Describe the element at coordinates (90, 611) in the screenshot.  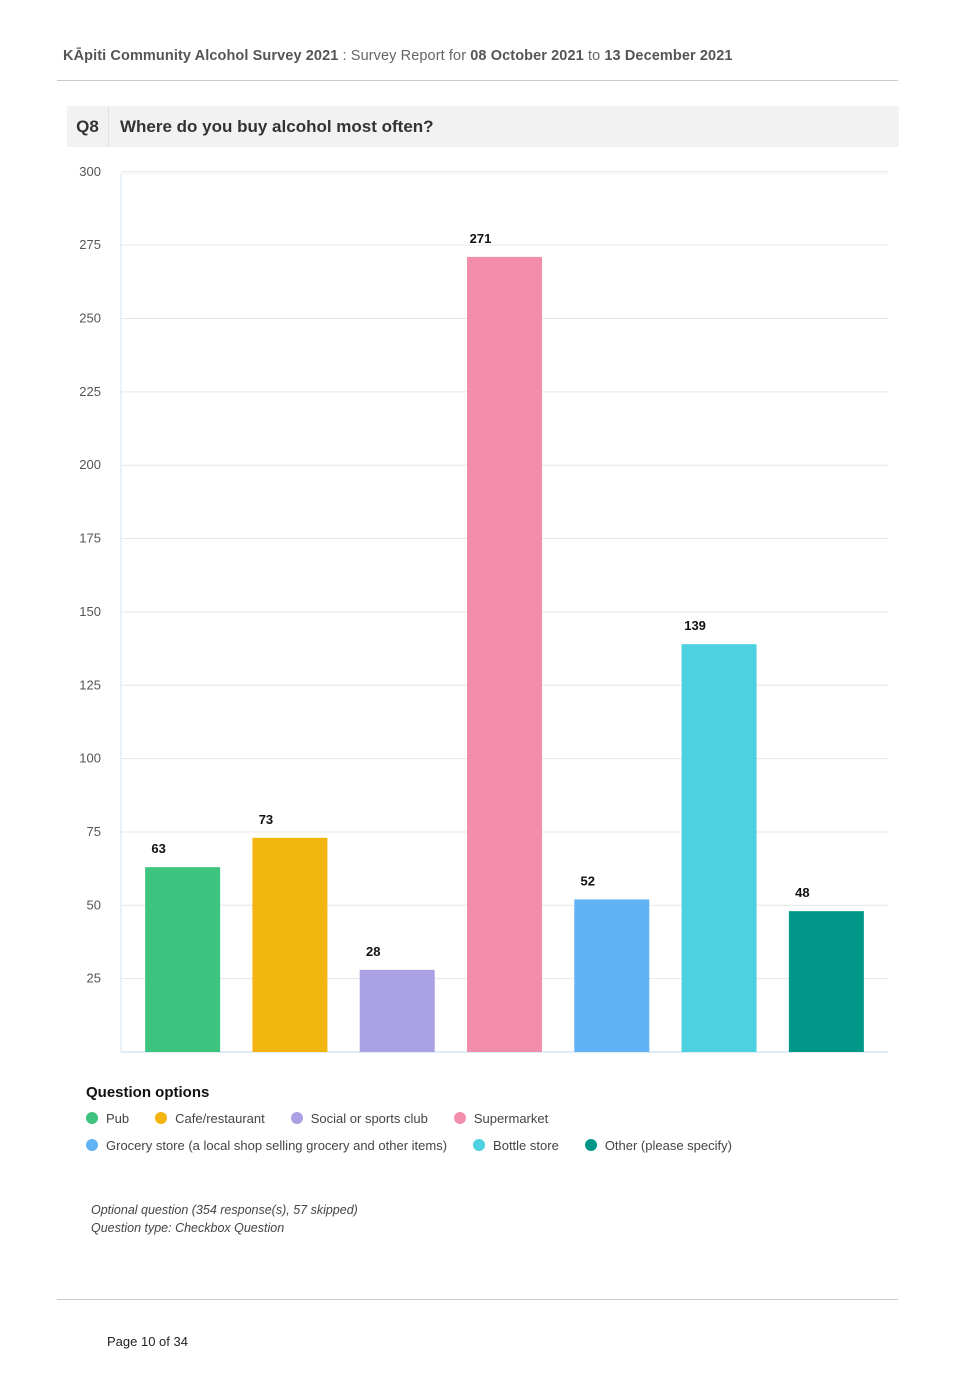
I see `y-tick-label: 150` at that location.